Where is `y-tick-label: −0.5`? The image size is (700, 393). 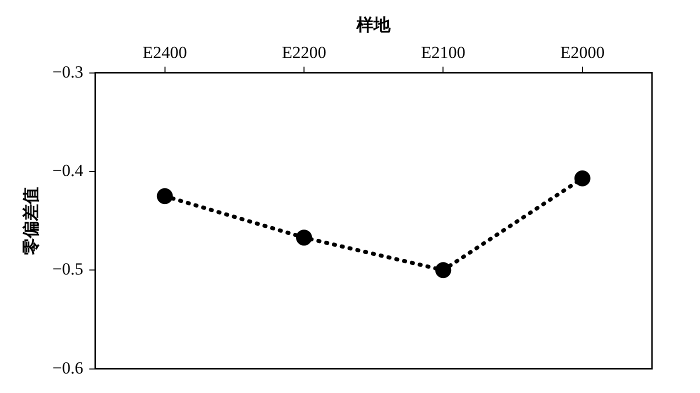 y-tick-label: −0.5 is located at coordinates (68, 269).